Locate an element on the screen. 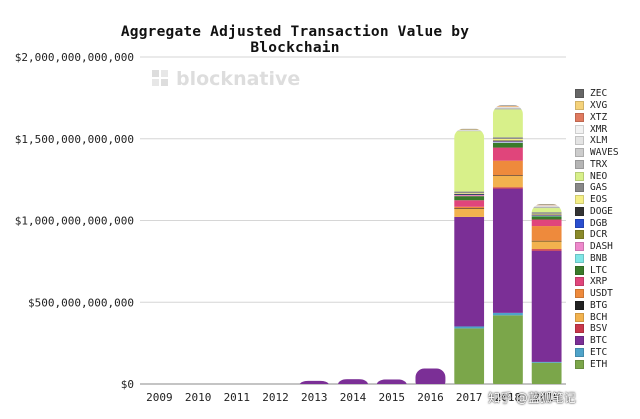 The height and width of the screenshot is (419, 640). legend-item-NEO: NEO is located at coordinates (606, 176).